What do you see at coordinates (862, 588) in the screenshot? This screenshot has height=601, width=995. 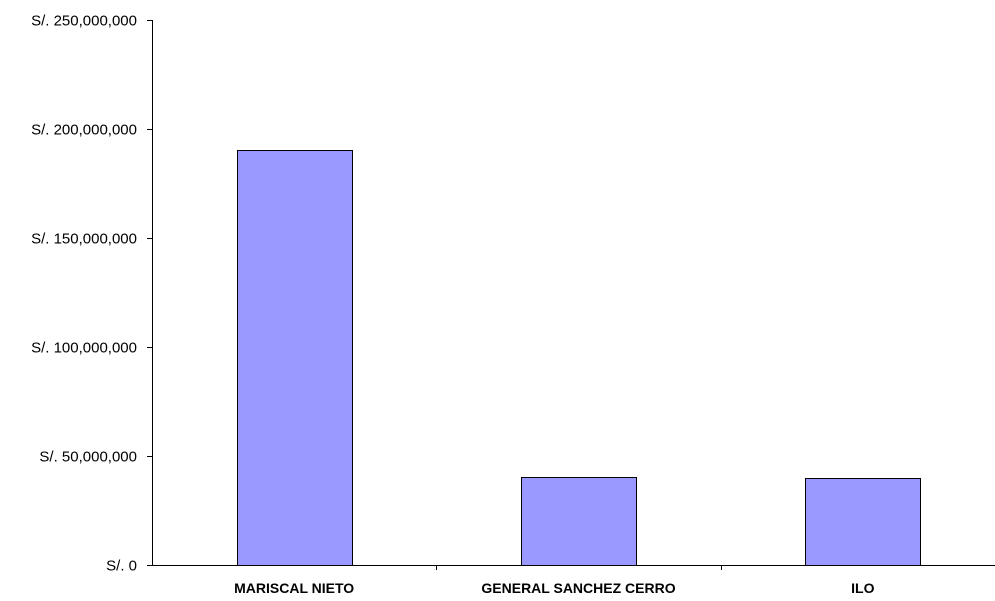 I see `x-tick-label: ILO` at bounding box center [862, 588].